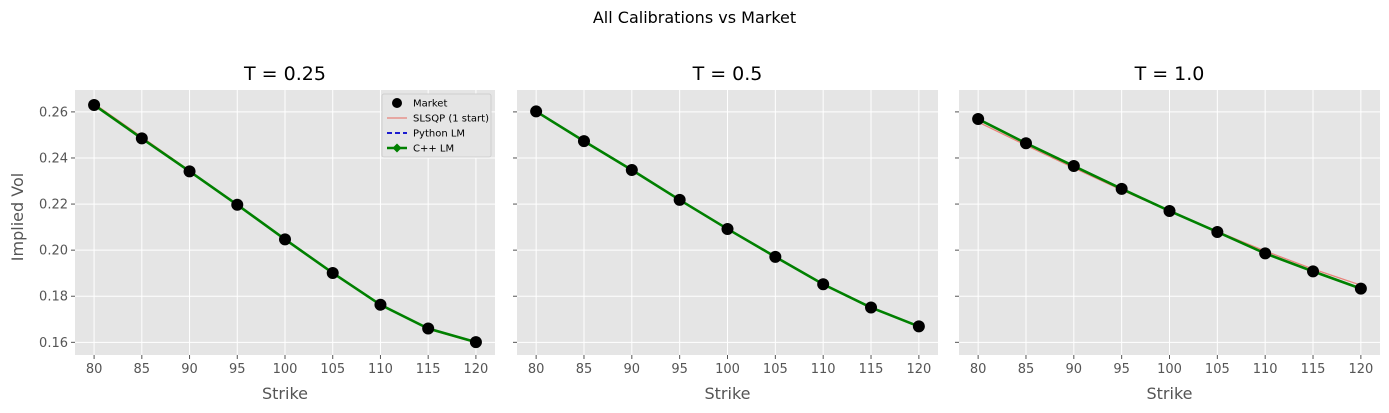 The image size is (1389, 413). What do you see at coordinates (53, 343) in the screenshot?
I see `y-tick-label: 0.16` at bounding box center [53, 343].